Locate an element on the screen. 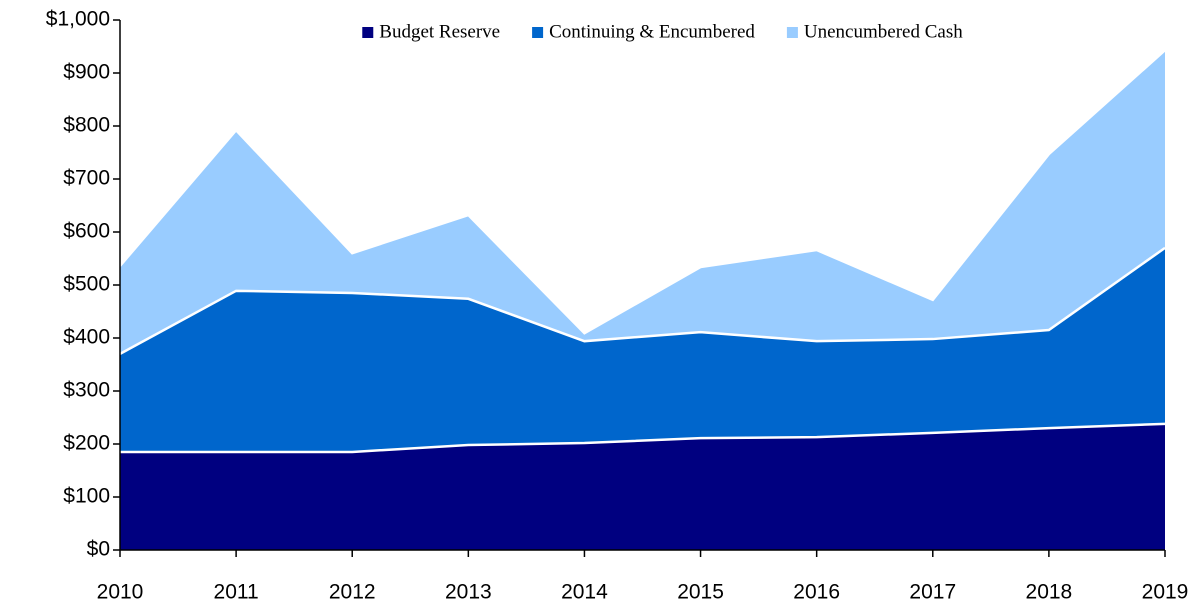 The width and height of the screenshot is (1200, 607). y-tick-label: $900 is located at coordinates (86, 72).